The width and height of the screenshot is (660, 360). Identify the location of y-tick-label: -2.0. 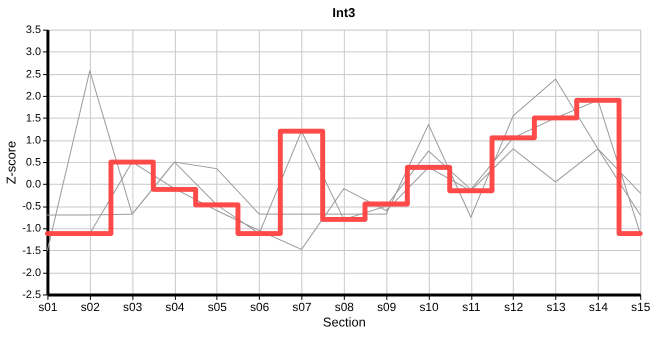
(32, 272).